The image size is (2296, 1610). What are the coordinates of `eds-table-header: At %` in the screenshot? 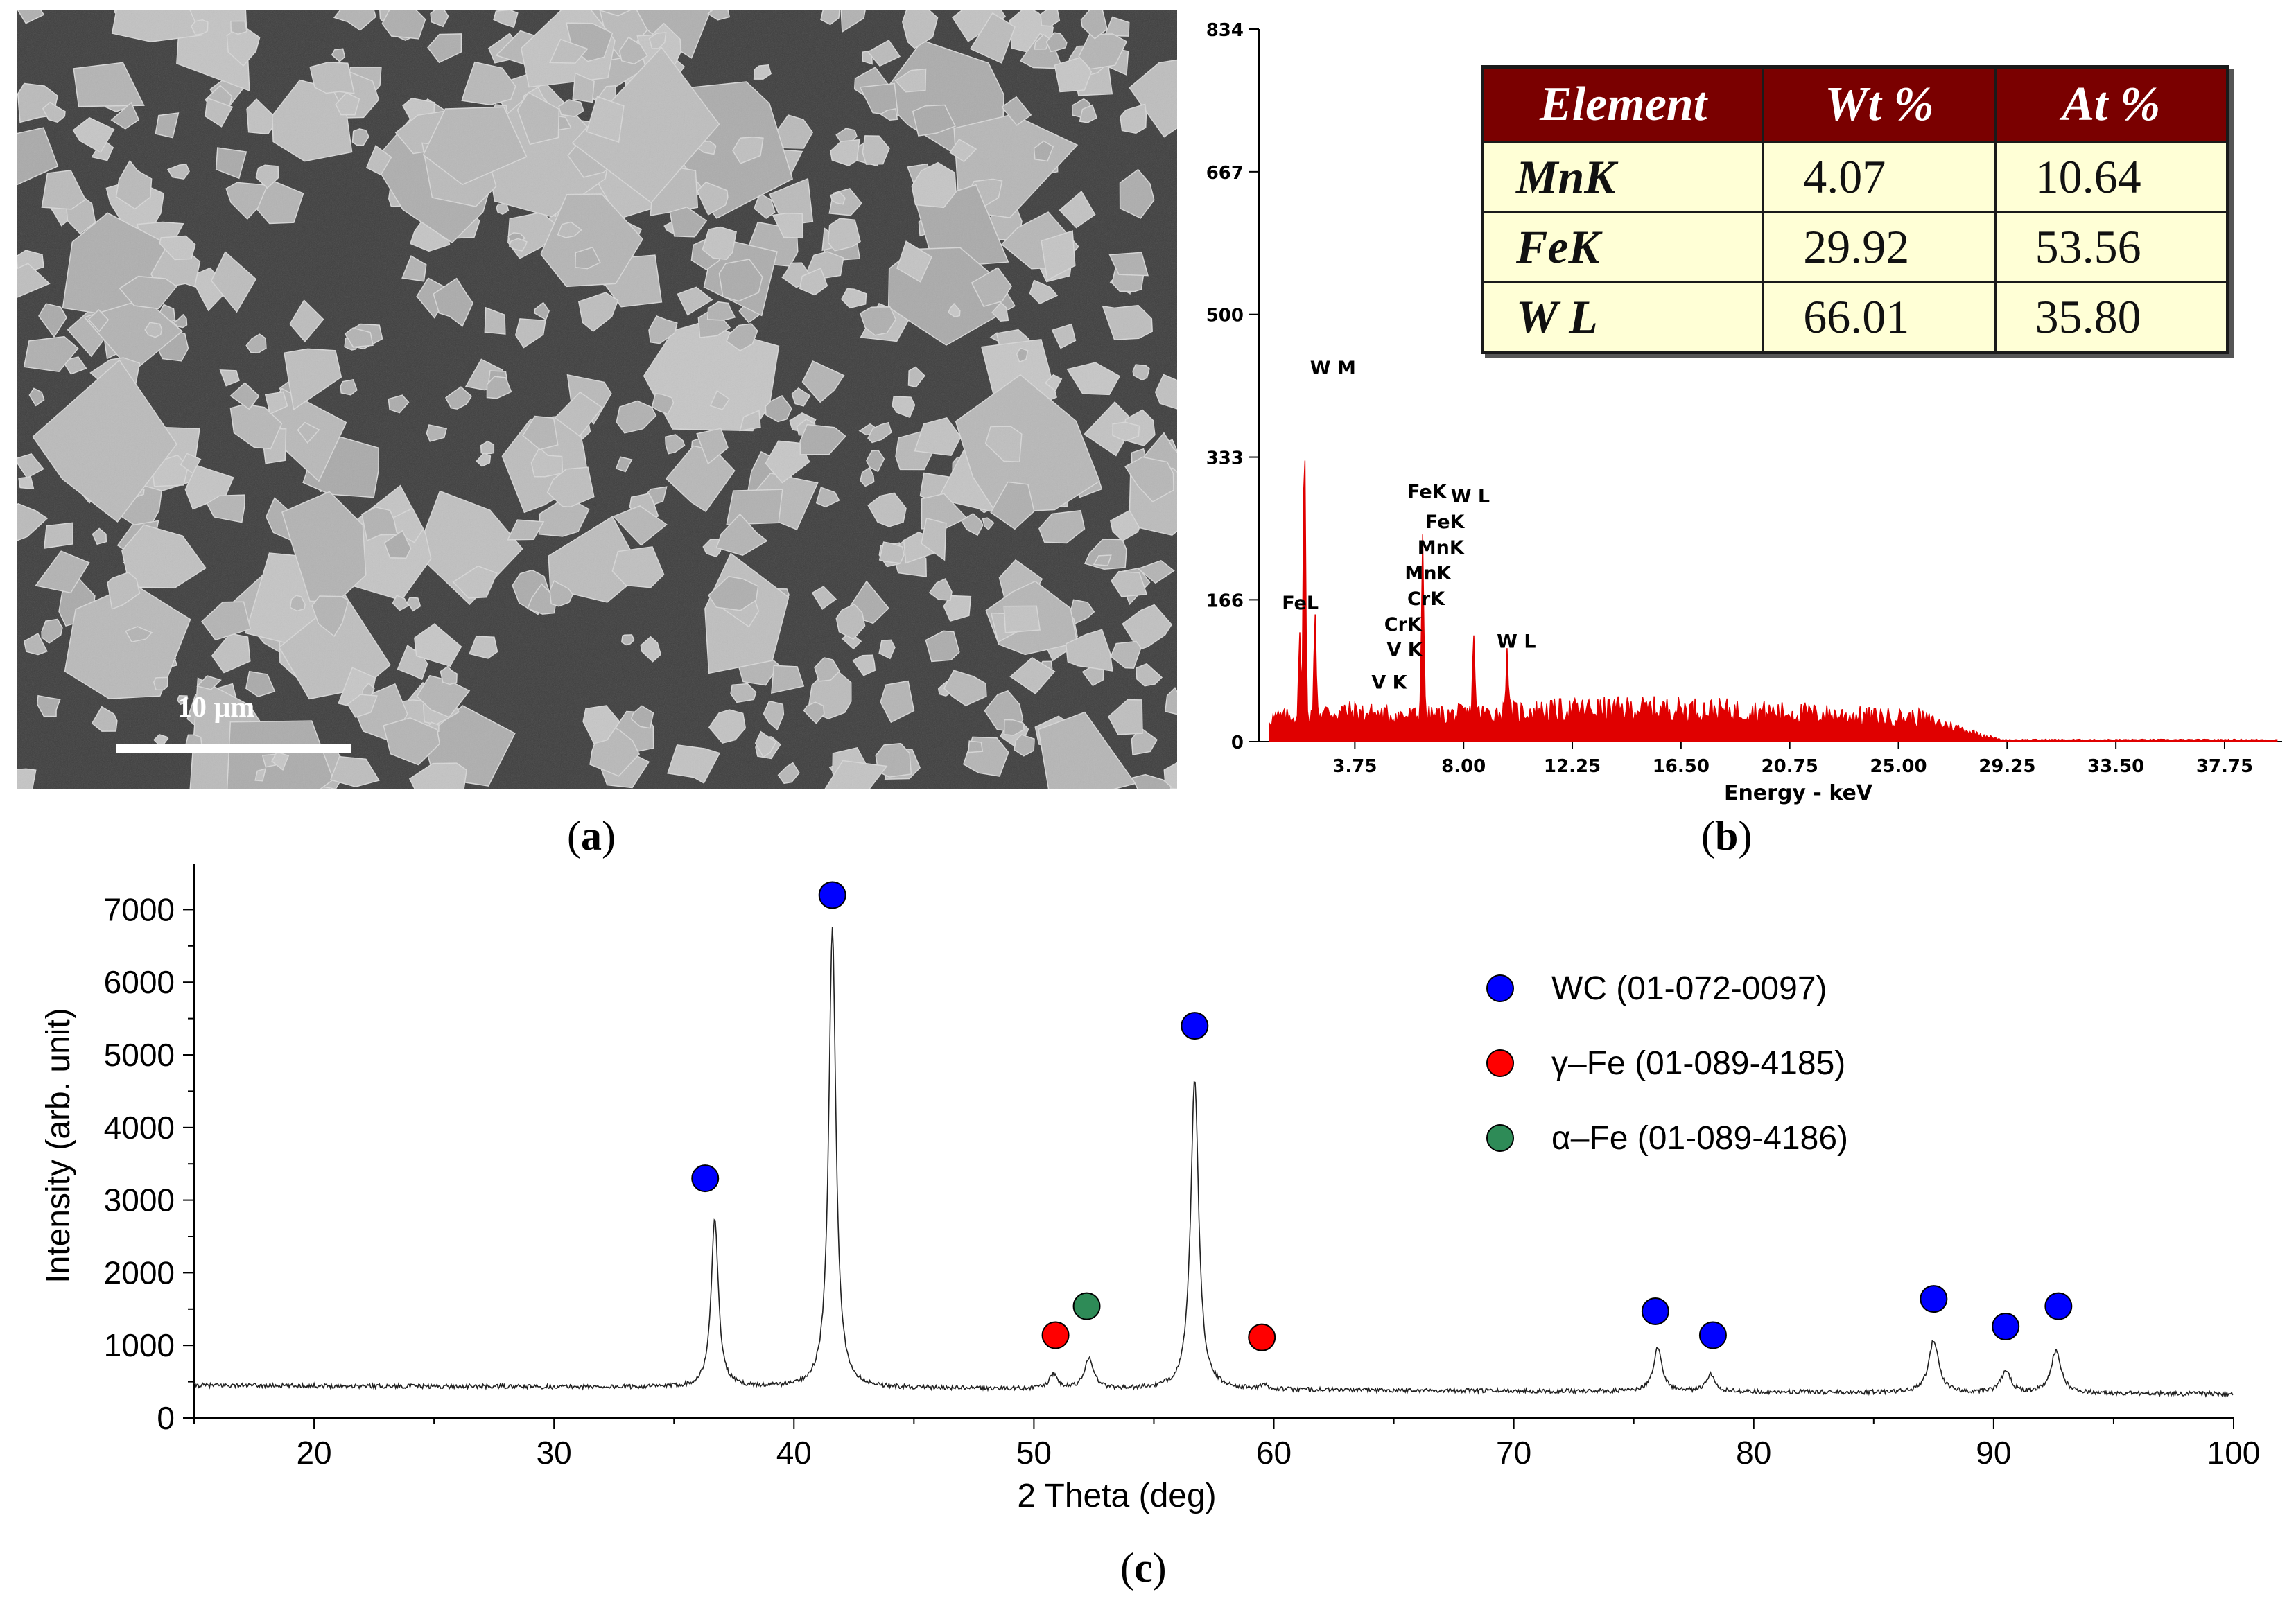 It's located at (2112, 104).